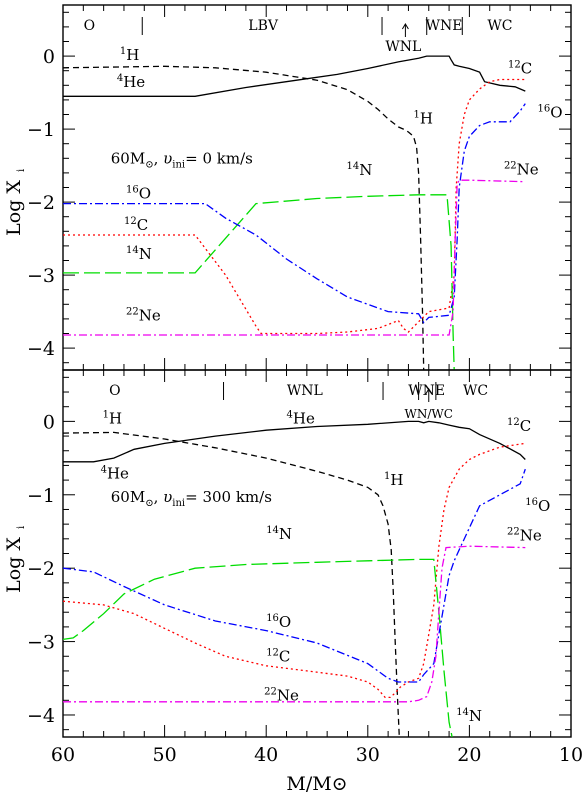  I want to click on x-axis-label: M/M⊙, so click(316, 784).